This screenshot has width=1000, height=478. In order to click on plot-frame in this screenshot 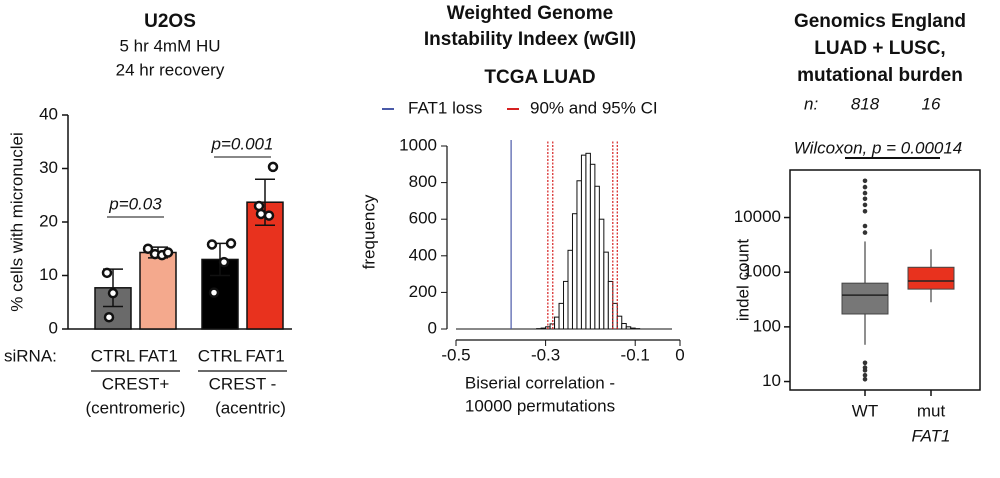, I will do `click(885, 280)`.